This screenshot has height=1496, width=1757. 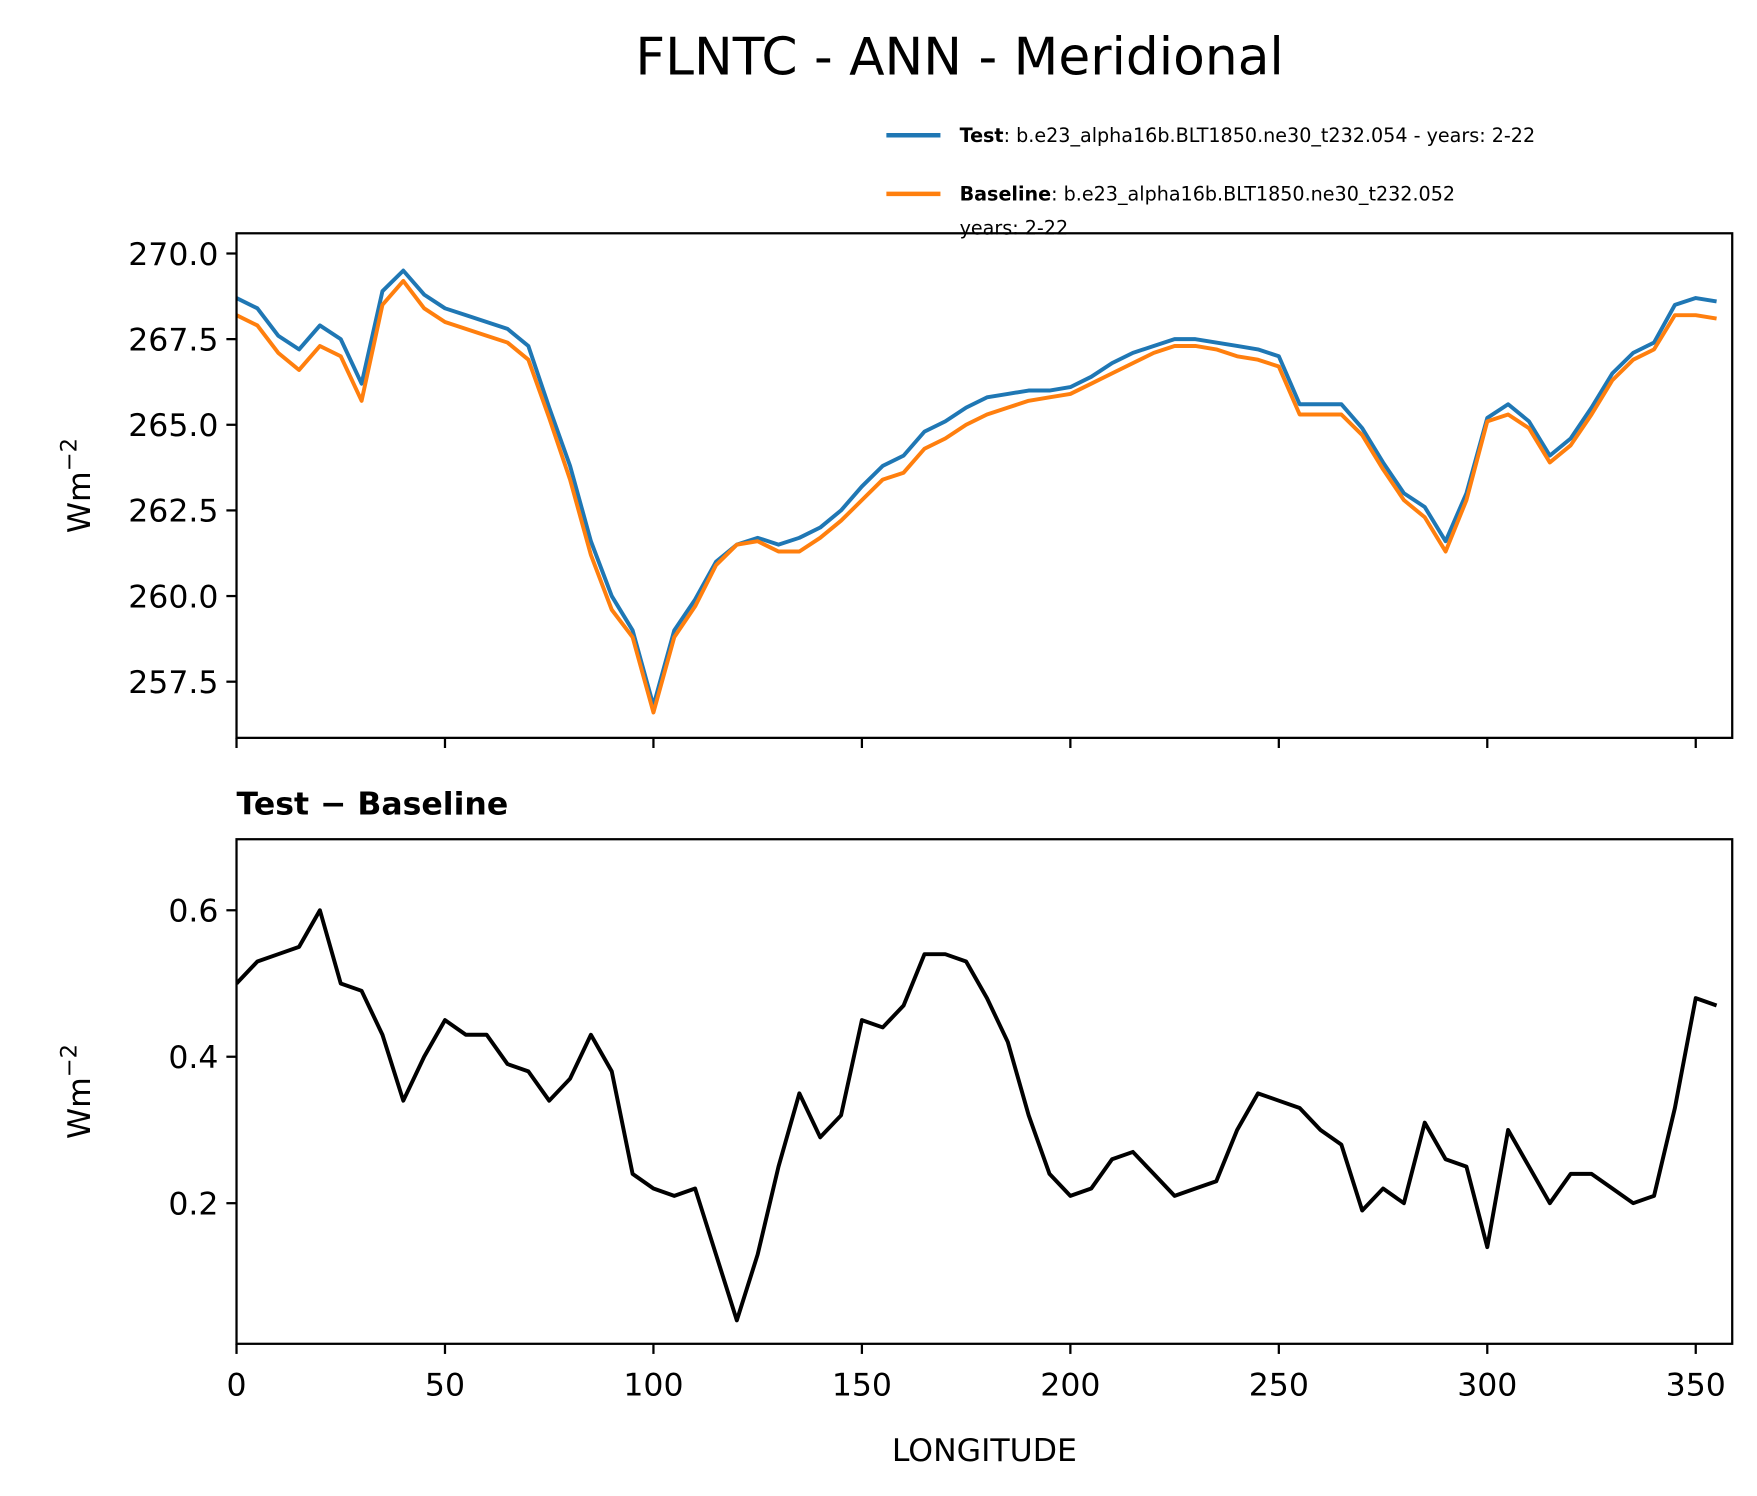 What do you see at coordinates (959, 57) in the screenshot?
I see `figure-title: FLNTC - ANN - Meridional` at bounding box center [959, 57].